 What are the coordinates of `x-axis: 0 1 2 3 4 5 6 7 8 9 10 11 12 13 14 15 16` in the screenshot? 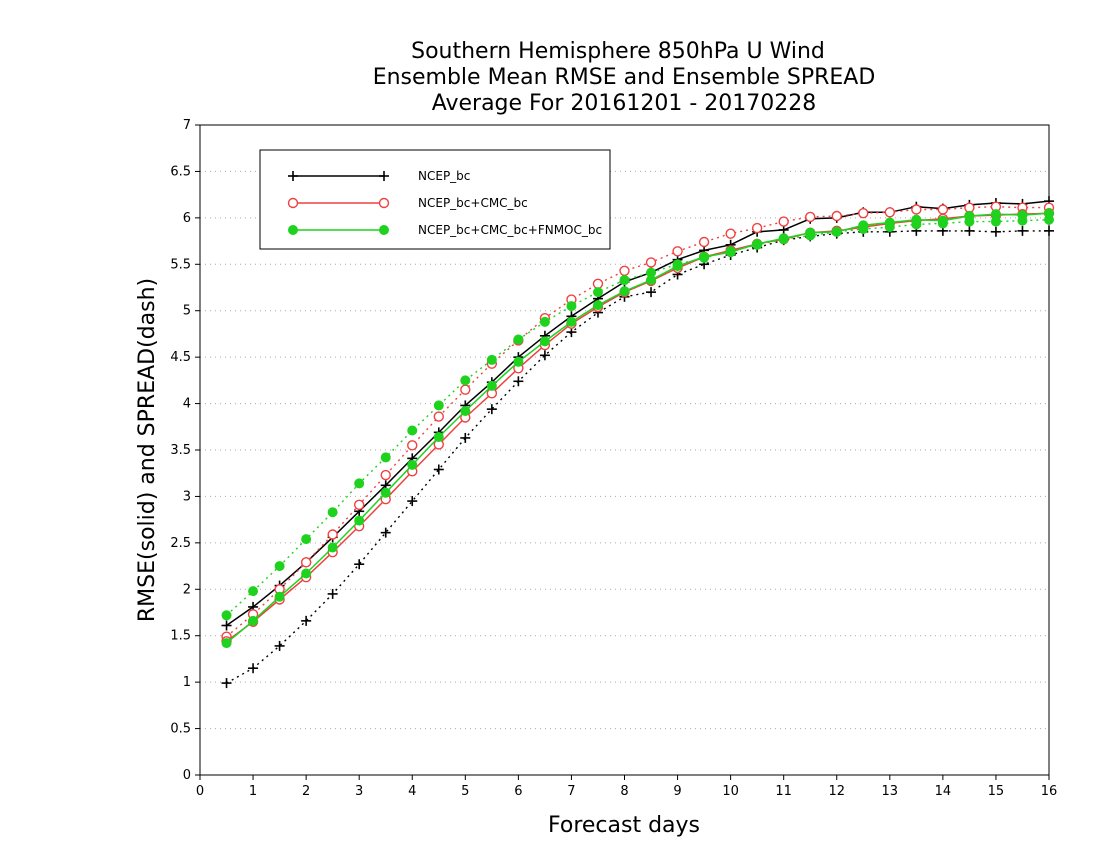 It's located at (626, 787).